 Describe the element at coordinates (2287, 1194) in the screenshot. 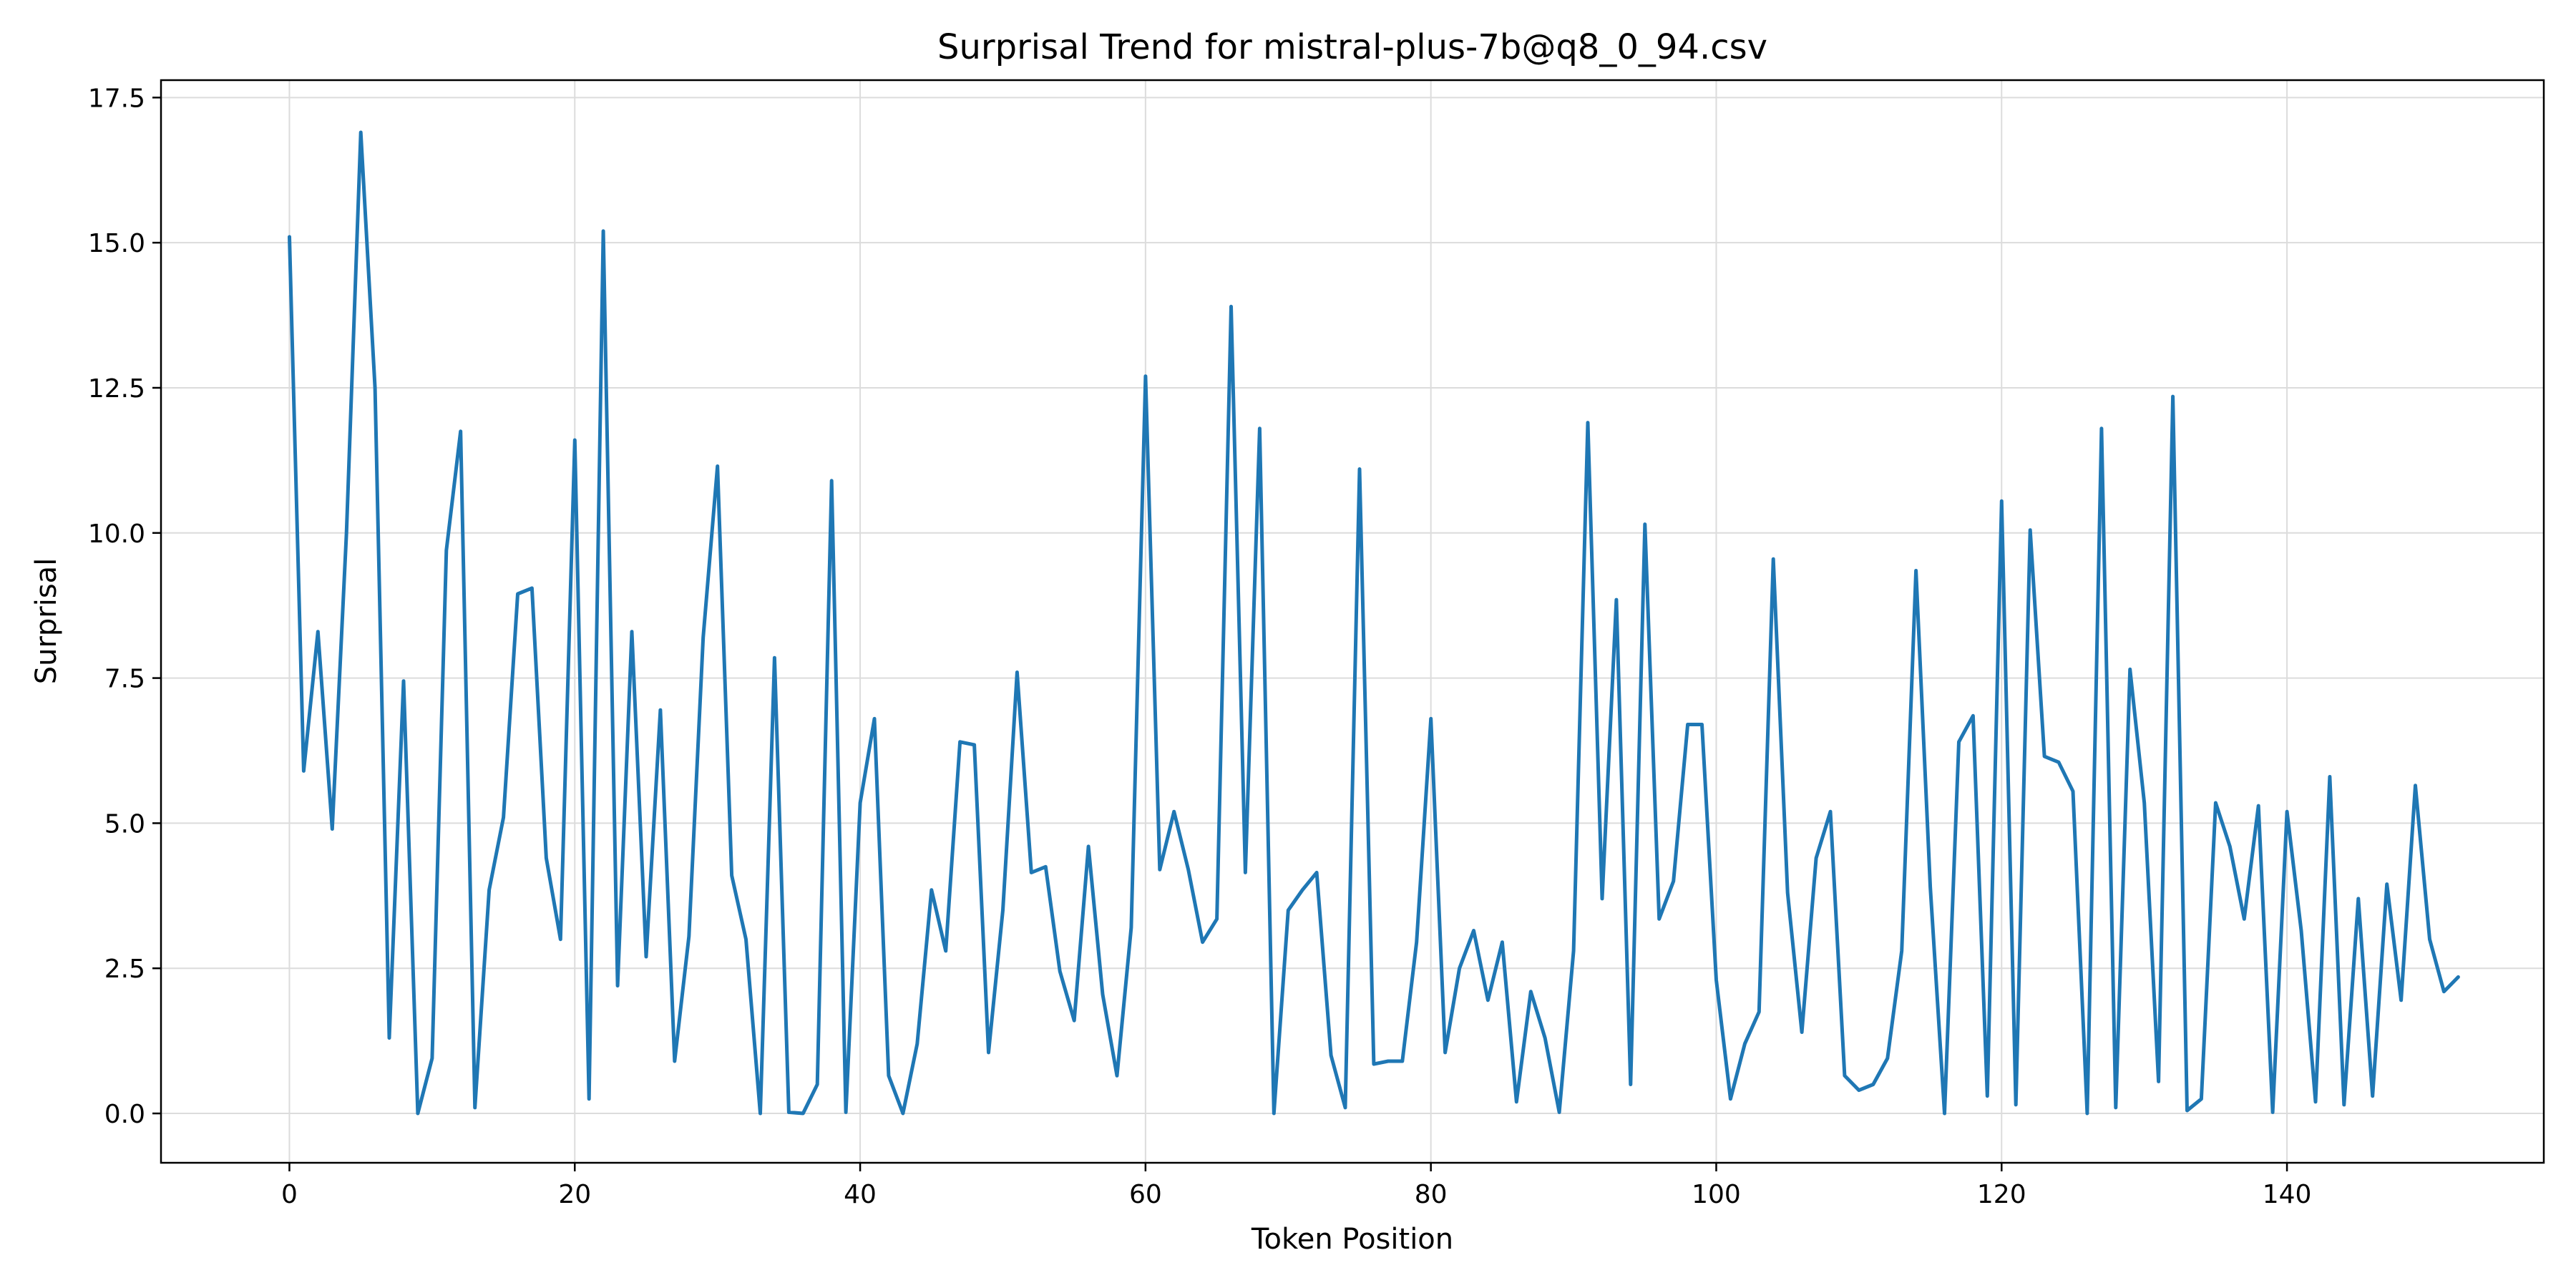

I see `x-tick-label: 140` at that location.